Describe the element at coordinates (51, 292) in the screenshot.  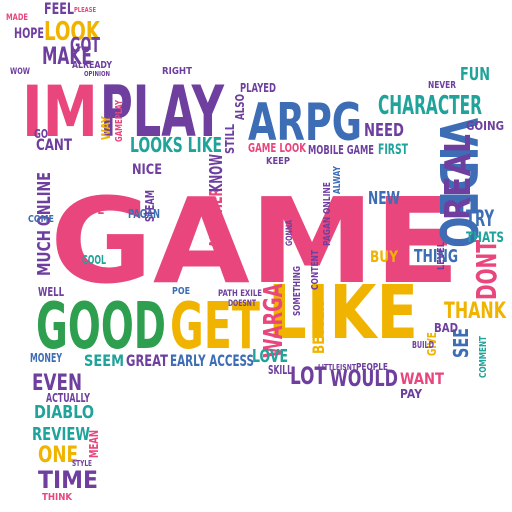
I see `word-well: WELL` at that location.